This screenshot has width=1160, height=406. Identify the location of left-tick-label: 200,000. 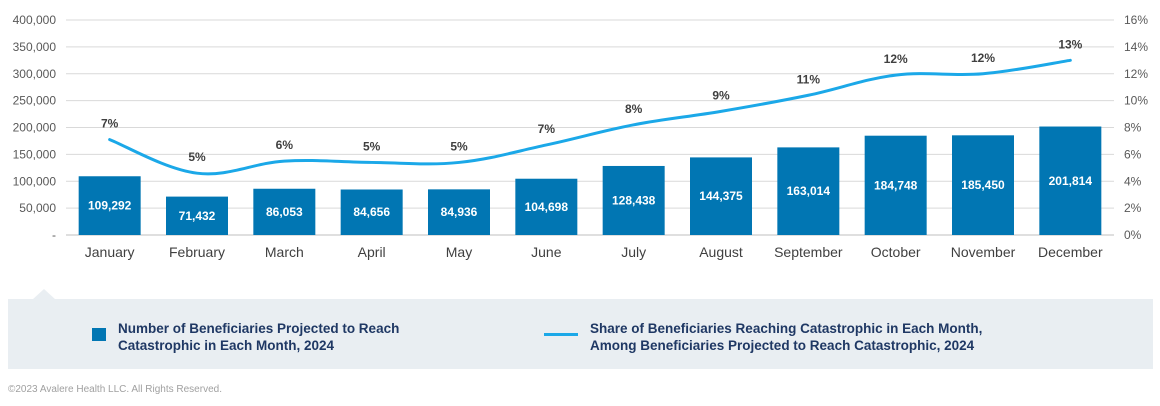
(35, 128).